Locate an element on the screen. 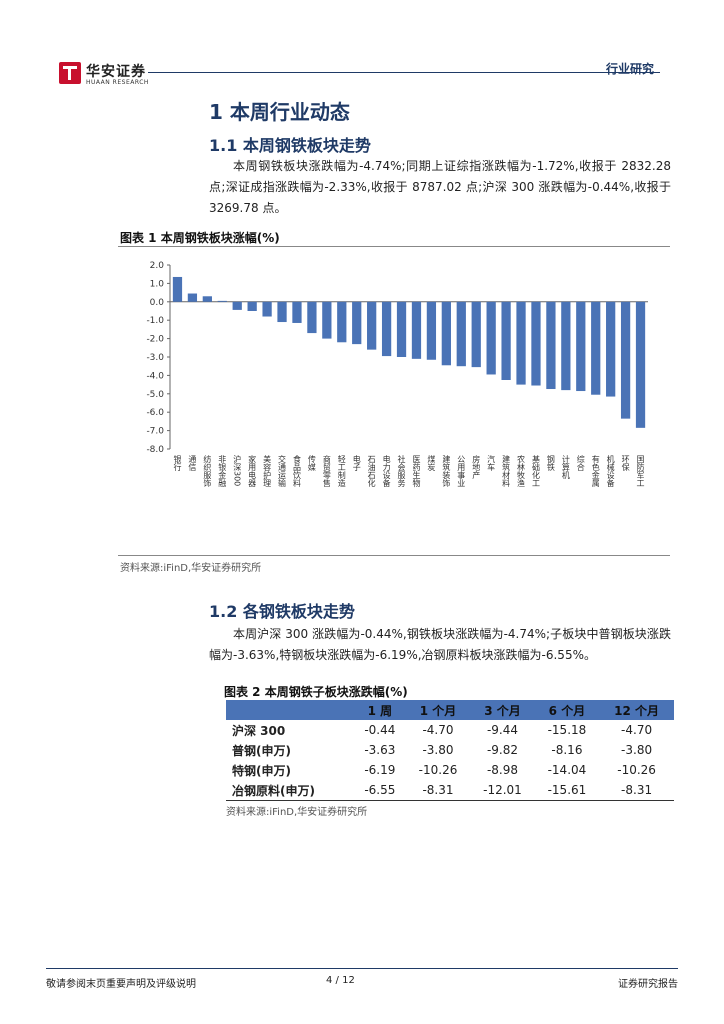 The width and height of the screenshot is (724, 1024). y-tick-label: -3.0 is located at coordinates (155, 358).